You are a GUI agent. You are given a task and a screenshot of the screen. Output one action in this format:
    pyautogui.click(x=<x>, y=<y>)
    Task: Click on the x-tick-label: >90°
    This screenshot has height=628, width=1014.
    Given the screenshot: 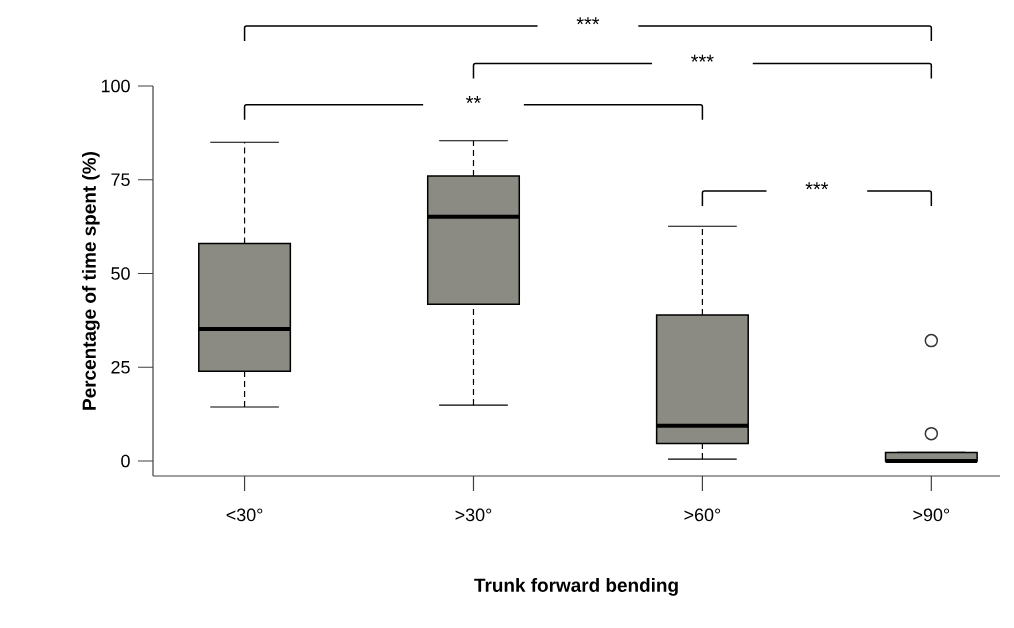 What is the action you would take?
    pyautogui.click(x=931, y=515)
    